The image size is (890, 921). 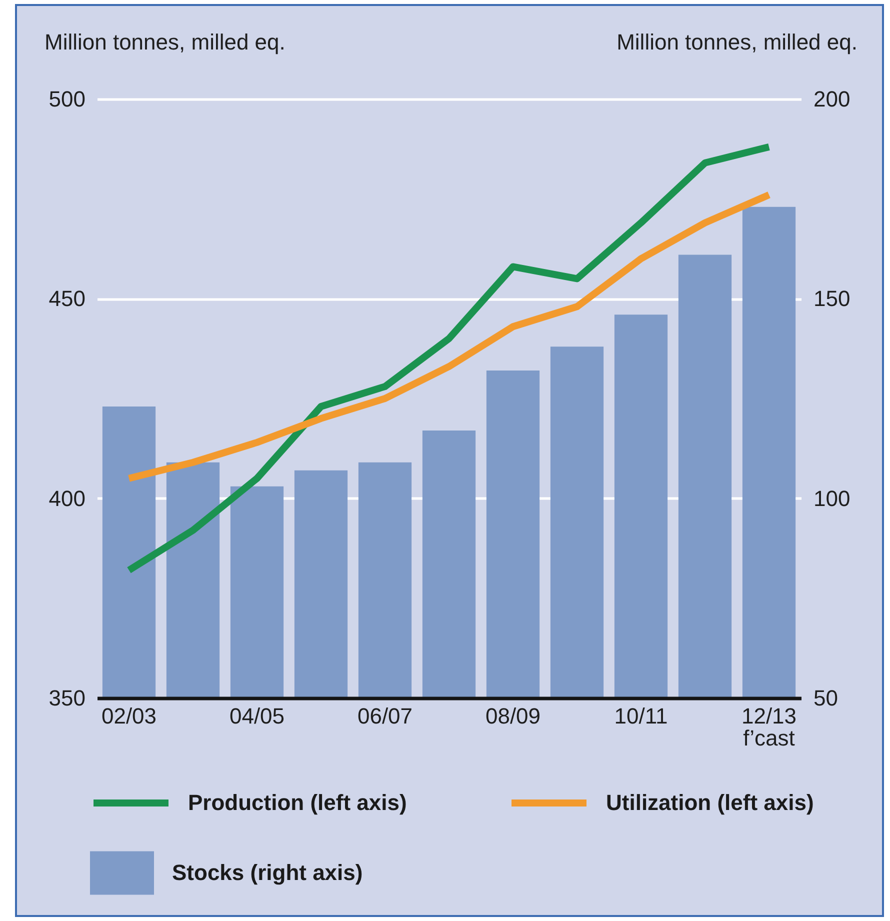 What do you see at coordinates (710, 802) in the screenshot?
I see `legend-label: Utilization (left axis)` at bounding box center [710, 802].